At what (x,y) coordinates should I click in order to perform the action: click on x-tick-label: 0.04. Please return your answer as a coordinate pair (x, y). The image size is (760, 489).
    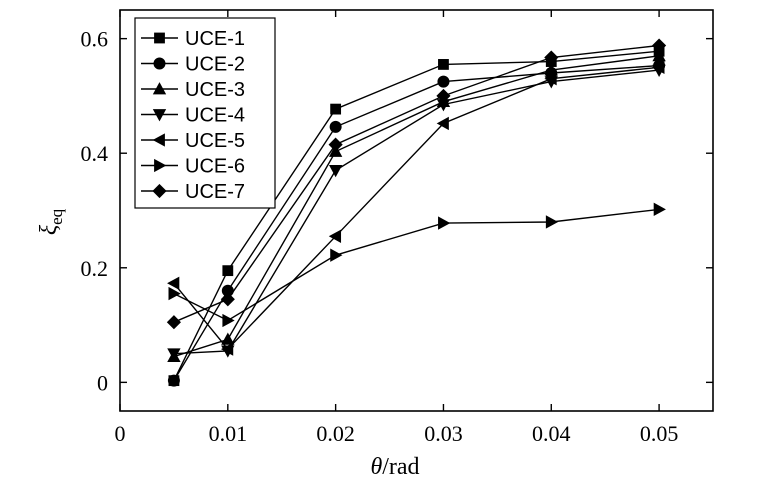
    Looking at the image, I should click on (551, 433).